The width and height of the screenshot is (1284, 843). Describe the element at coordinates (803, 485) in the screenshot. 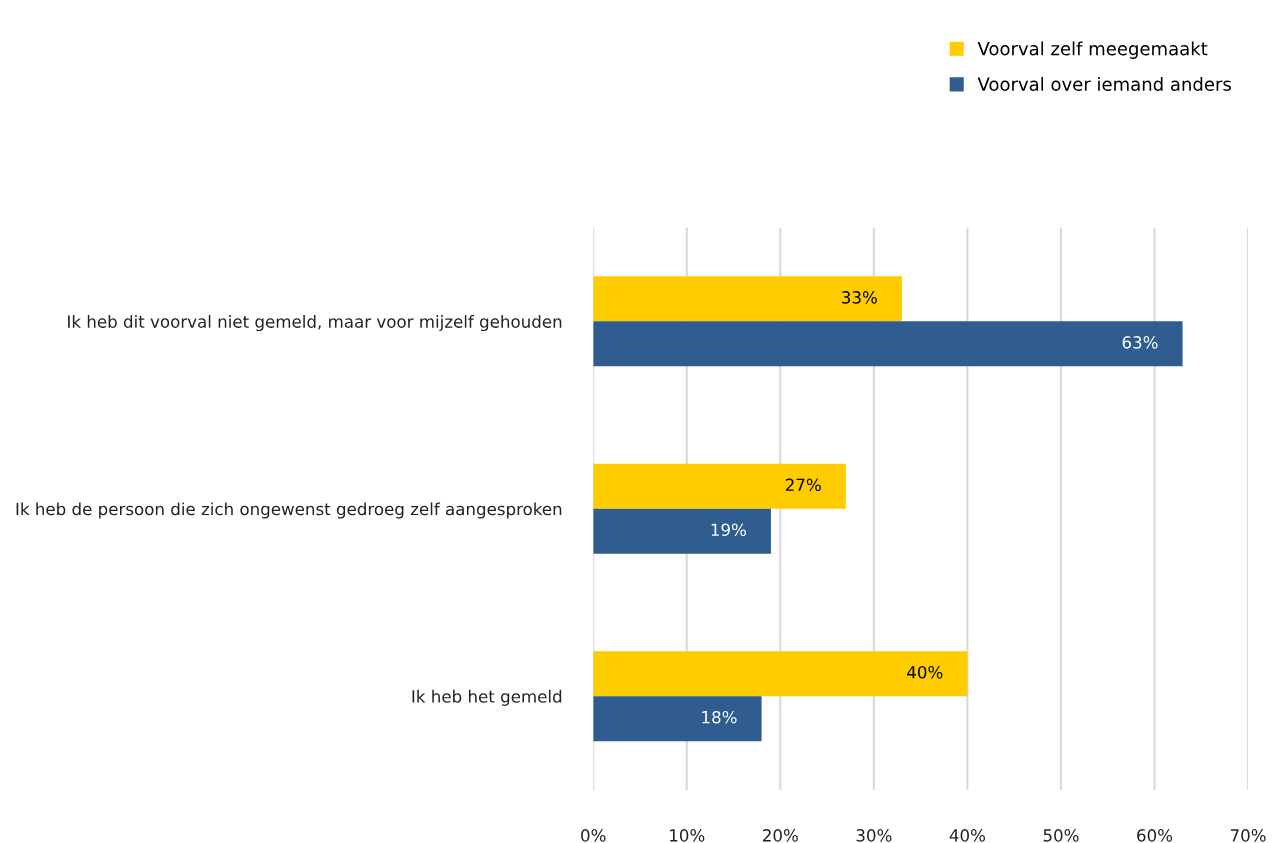

I see `data-label: 27%` at that location.